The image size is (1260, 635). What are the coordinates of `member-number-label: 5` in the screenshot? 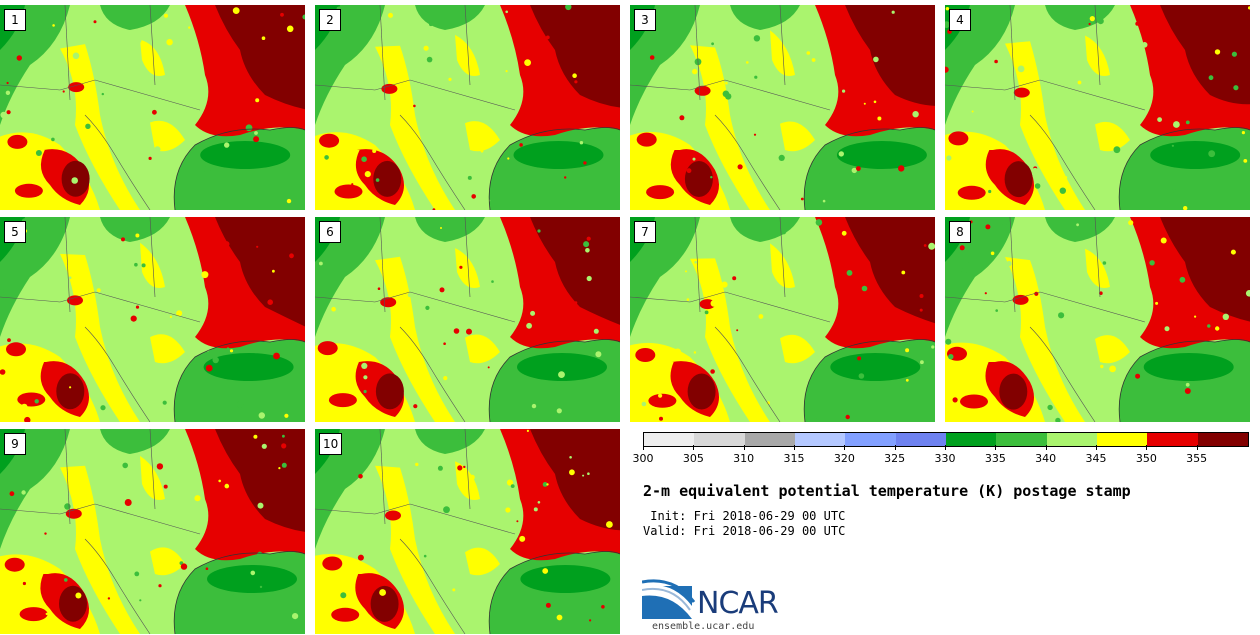 It's located at (15, 232).